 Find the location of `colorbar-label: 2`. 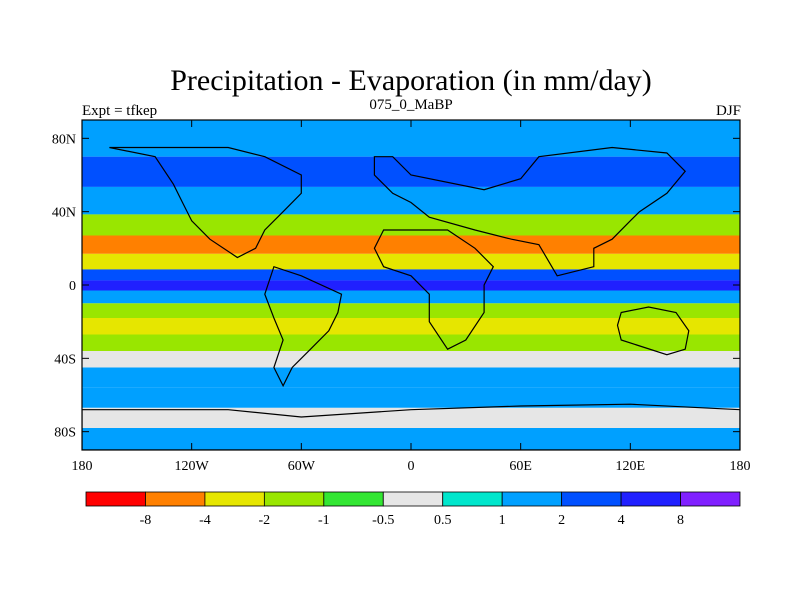

colorbar-label: 2 is located at coordinates (561, 520).